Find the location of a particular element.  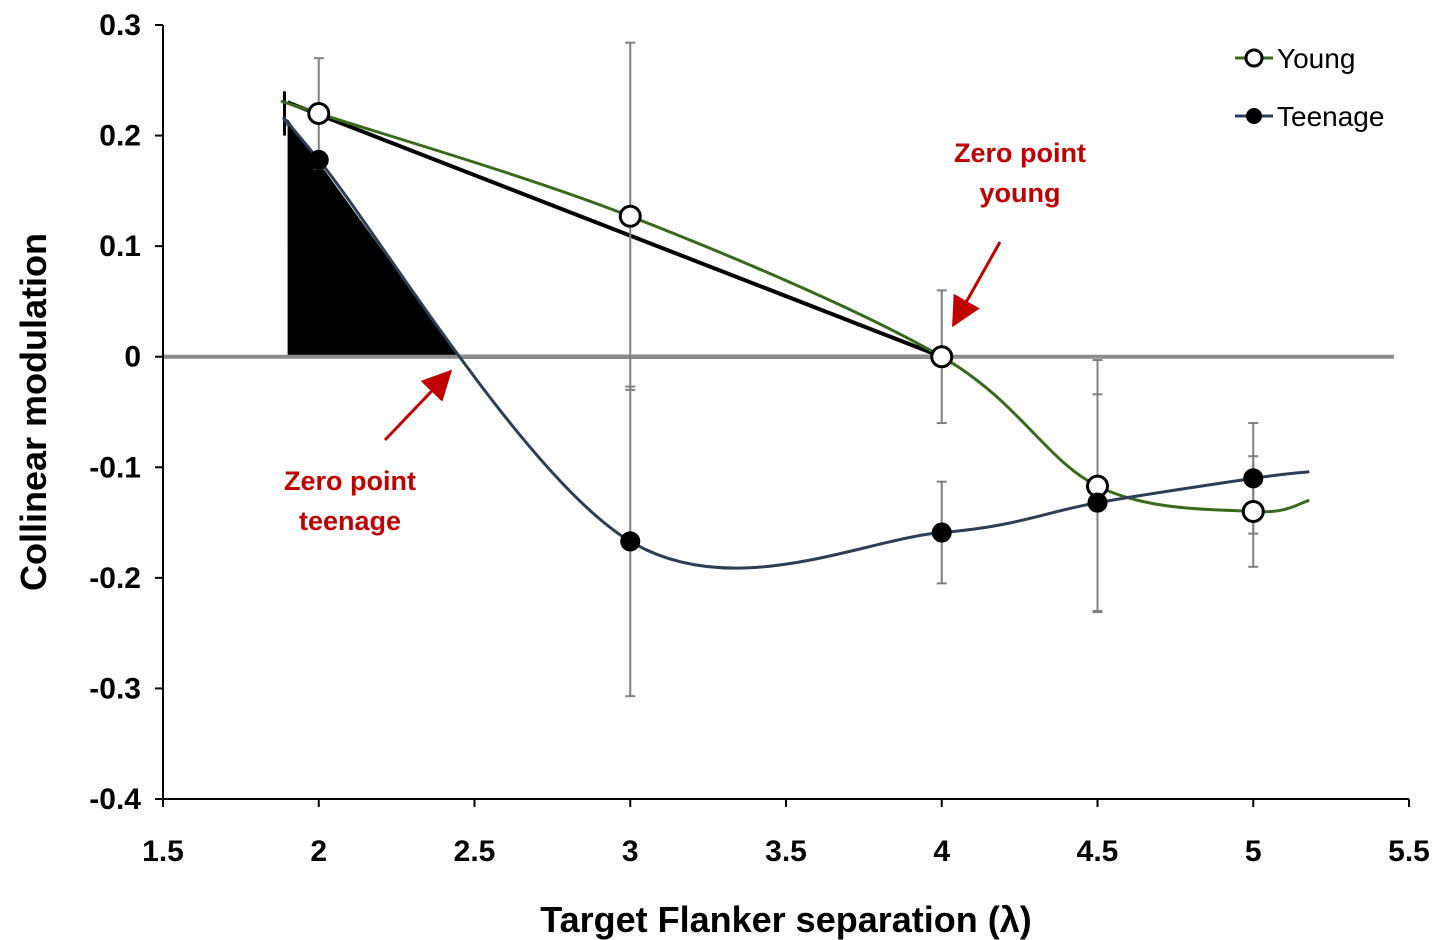

annotation-young-arrow is located at coordinates (977, 284).